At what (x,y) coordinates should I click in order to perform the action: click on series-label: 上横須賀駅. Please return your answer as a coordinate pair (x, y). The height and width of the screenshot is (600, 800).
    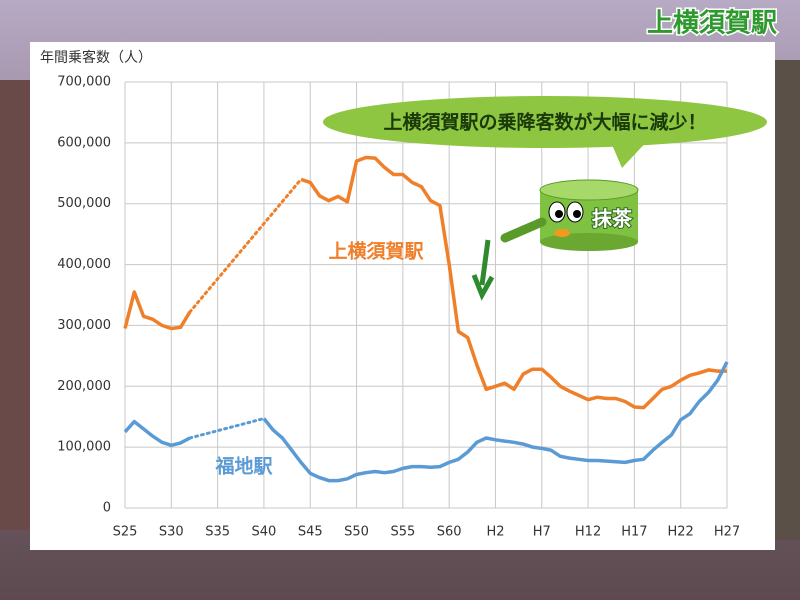
    Looking at the image, I should click on (376, 251).